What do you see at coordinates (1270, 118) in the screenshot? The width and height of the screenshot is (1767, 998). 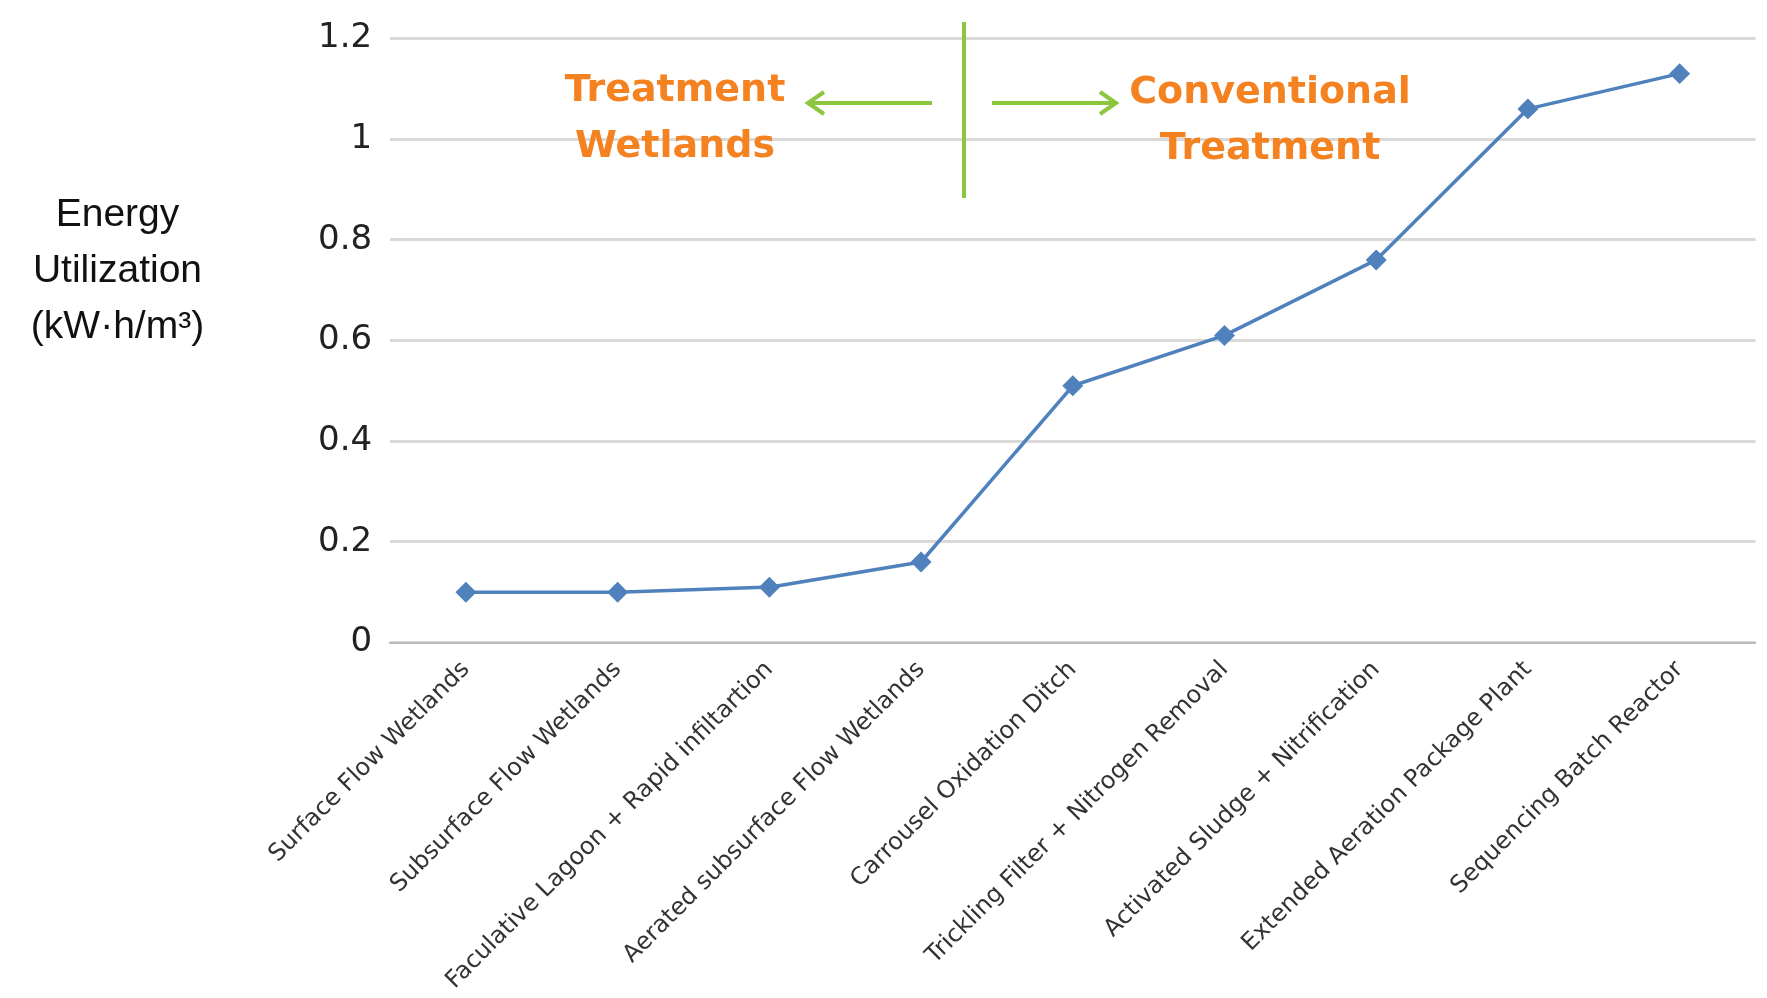 I see `annotation: Conventional Treatment` at bounding box center [1270, 118].